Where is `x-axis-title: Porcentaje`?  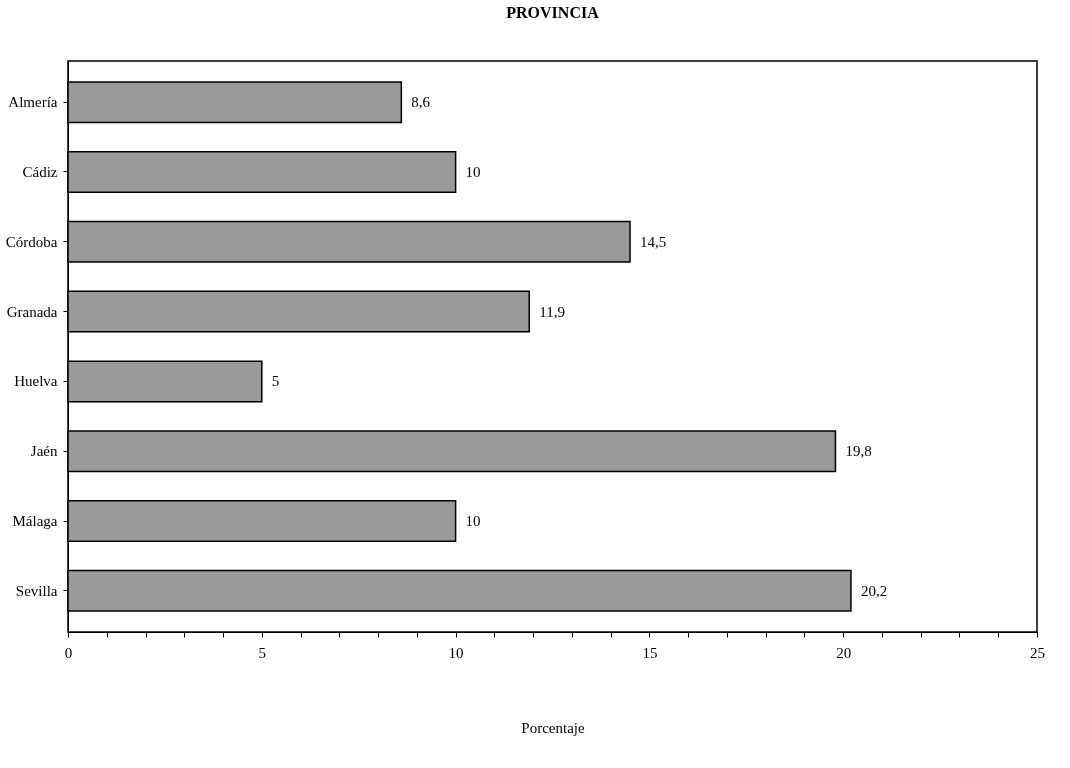
x-axis-title: Porcentaje is located at coordinates (553, 727).